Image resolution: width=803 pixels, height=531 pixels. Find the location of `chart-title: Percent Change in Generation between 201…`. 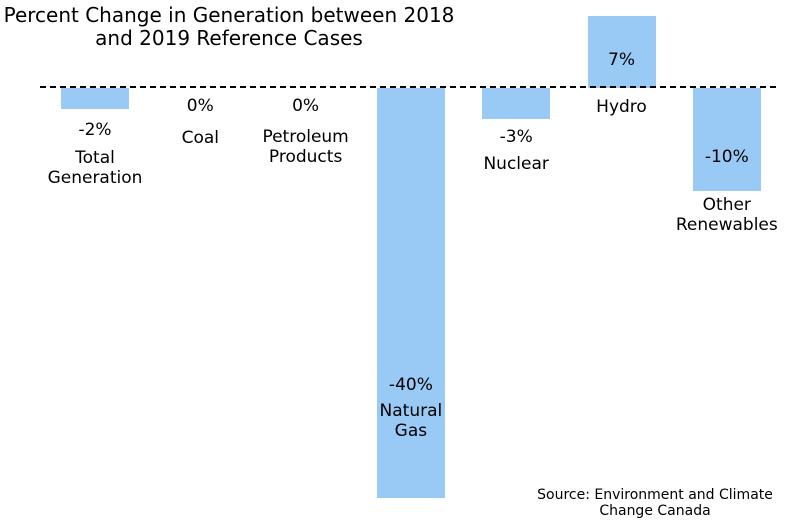

chart-title: Percent Change in Generation between 201… is located at coordinates (229, 26).